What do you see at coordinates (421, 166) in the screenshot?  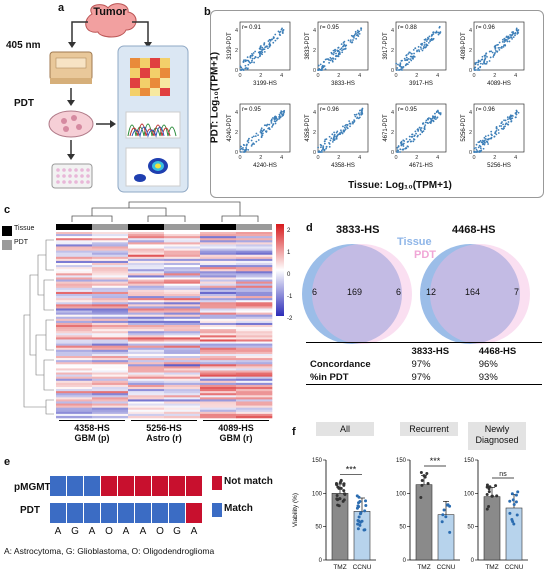 I see `scatter-xlabel-7: 4671-HS` at bounding box center [421, 166].